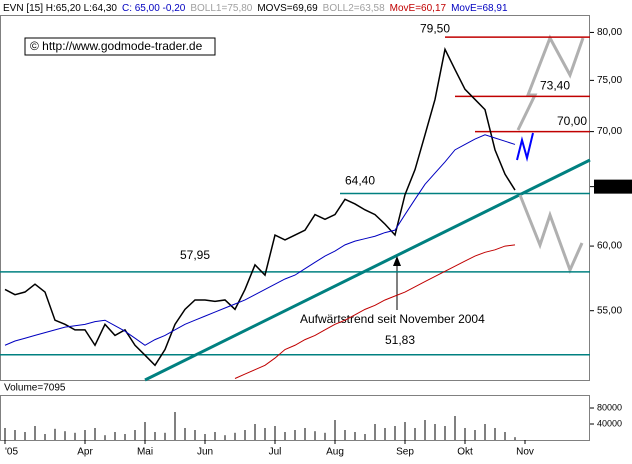 The width and height of the screenshot is (632, 464). I want to click on level-label: 79,50, so click(435, 28).